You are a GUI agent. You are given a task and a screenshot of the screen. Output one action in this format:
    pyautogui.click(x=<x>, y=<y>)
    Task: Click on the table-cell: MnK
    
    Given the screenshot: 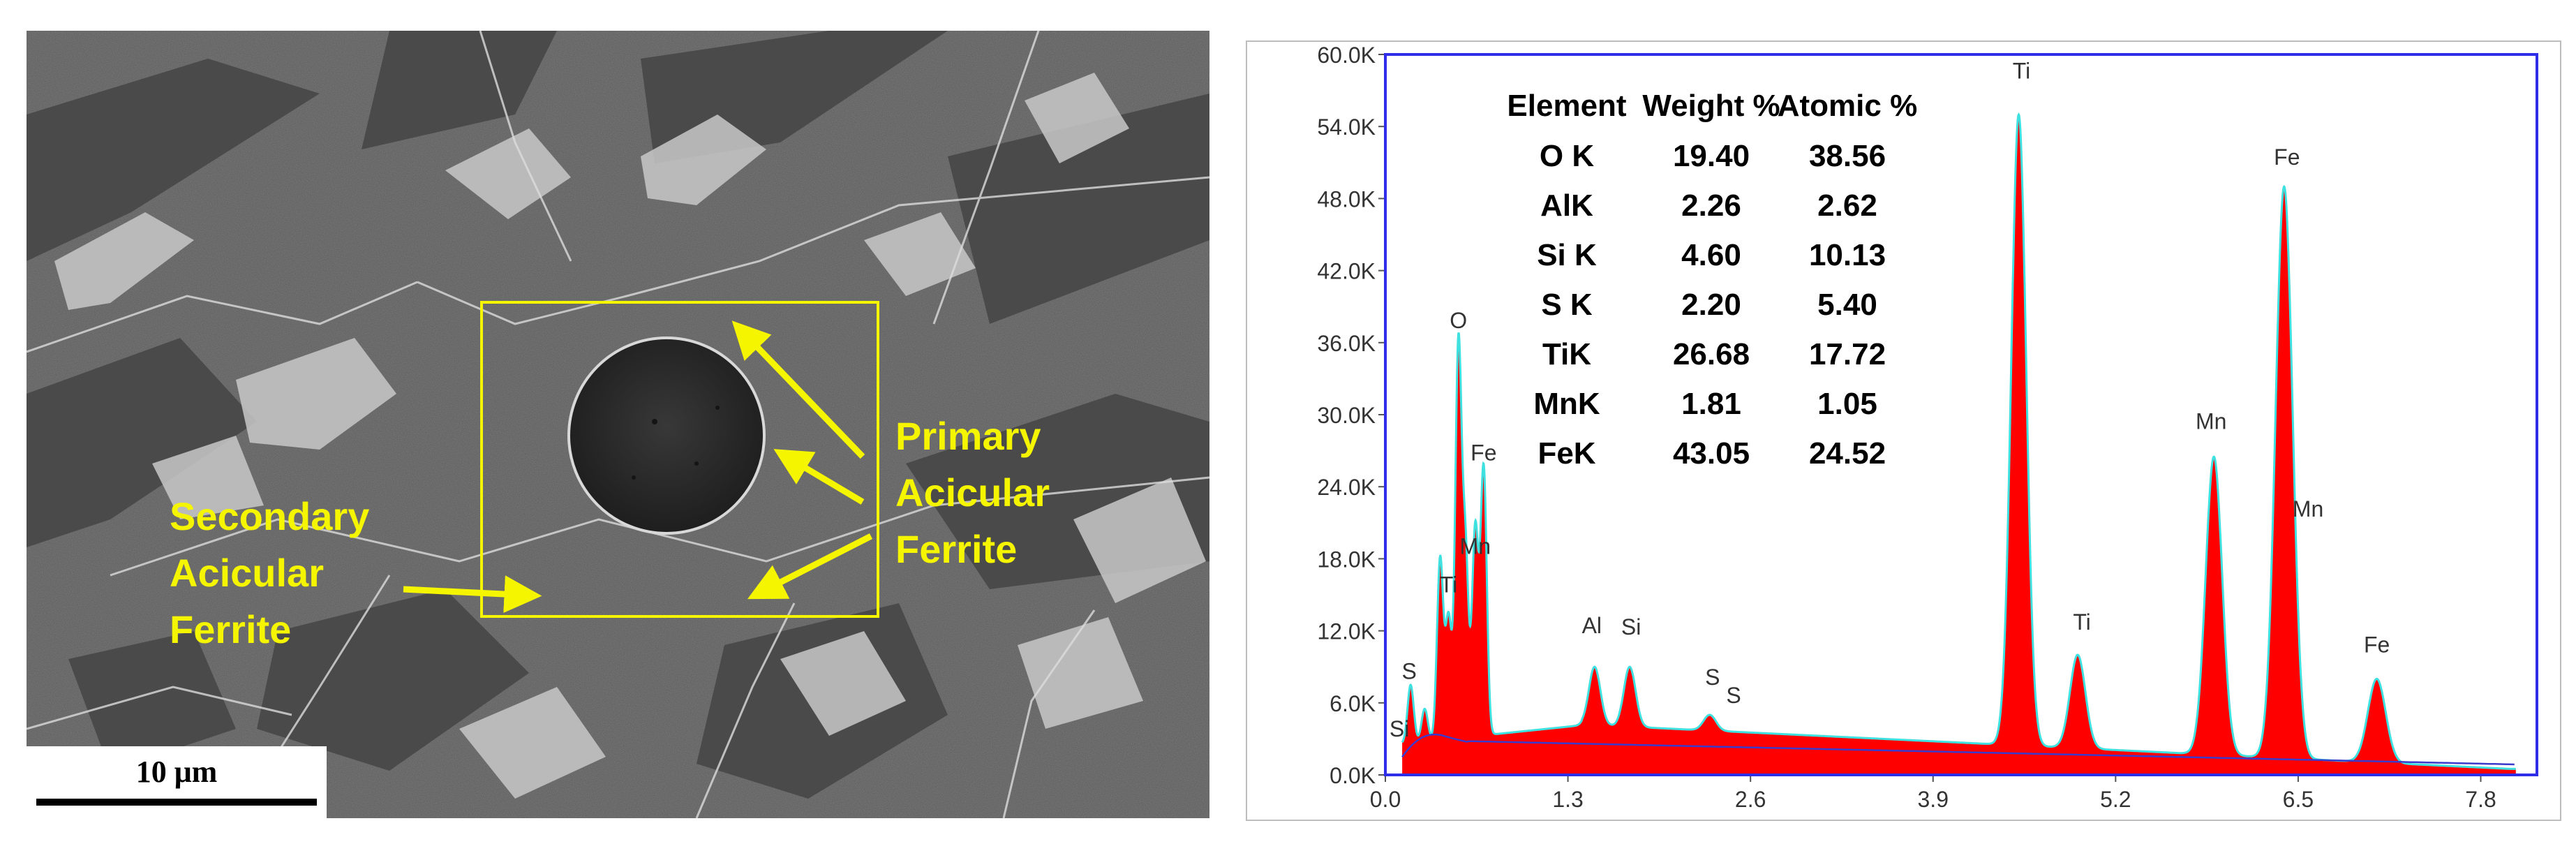 What is the action you would take?
    pyautogui.click(x=1566, y=404)
    